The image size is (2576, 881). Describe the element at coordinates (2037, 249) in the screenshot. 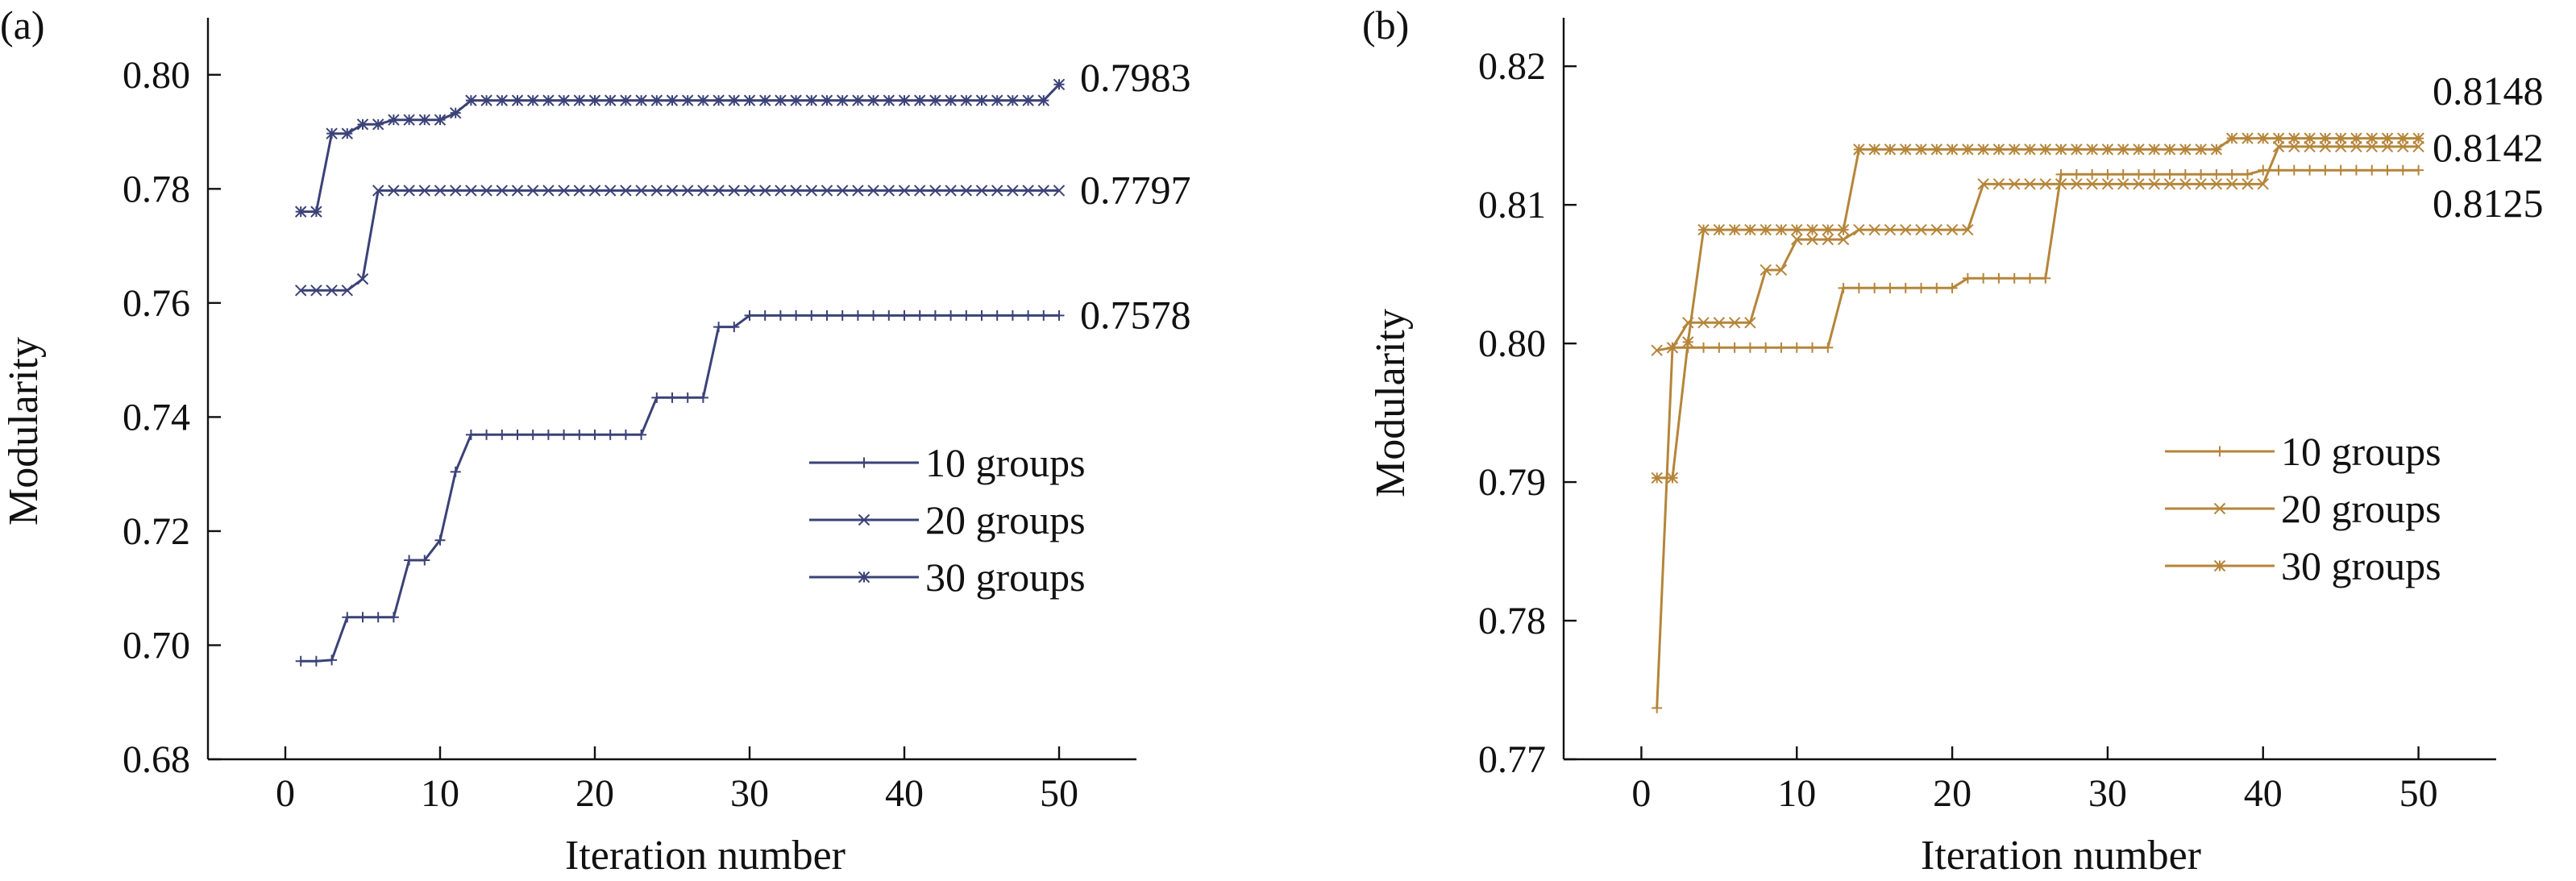

I see `panel-b-series-line` at that location.